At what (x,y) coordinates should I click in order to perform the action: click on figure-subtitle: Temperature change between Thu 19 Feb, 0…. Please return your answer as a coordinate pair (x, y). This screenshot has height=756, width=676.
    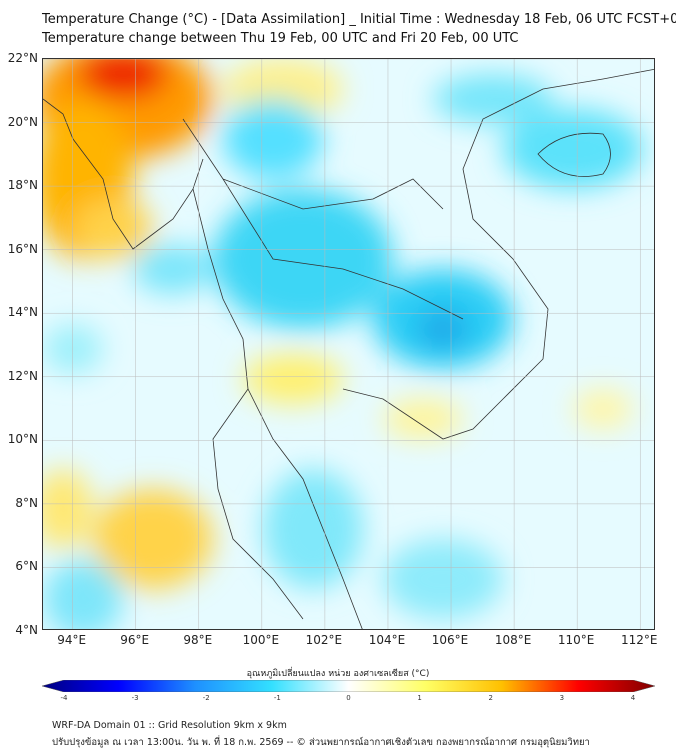
    Looking at the image, I should click on (280, 38).